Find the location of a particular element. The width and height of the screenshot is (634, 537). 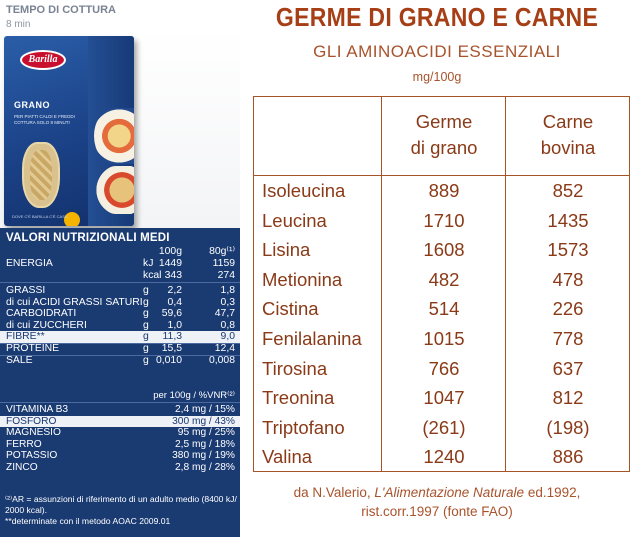

vitamin-name: ZINCO is located at coordinates (22, 467).